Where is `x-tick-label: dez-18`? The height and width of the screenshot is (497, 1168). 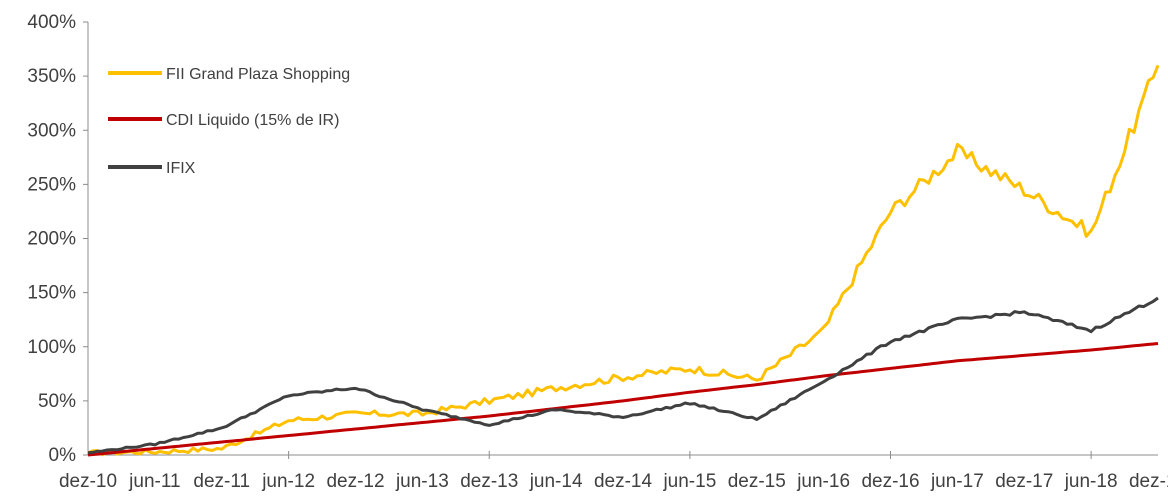
x-tick-label: dez-18 is located at coordinates (1148, 481).